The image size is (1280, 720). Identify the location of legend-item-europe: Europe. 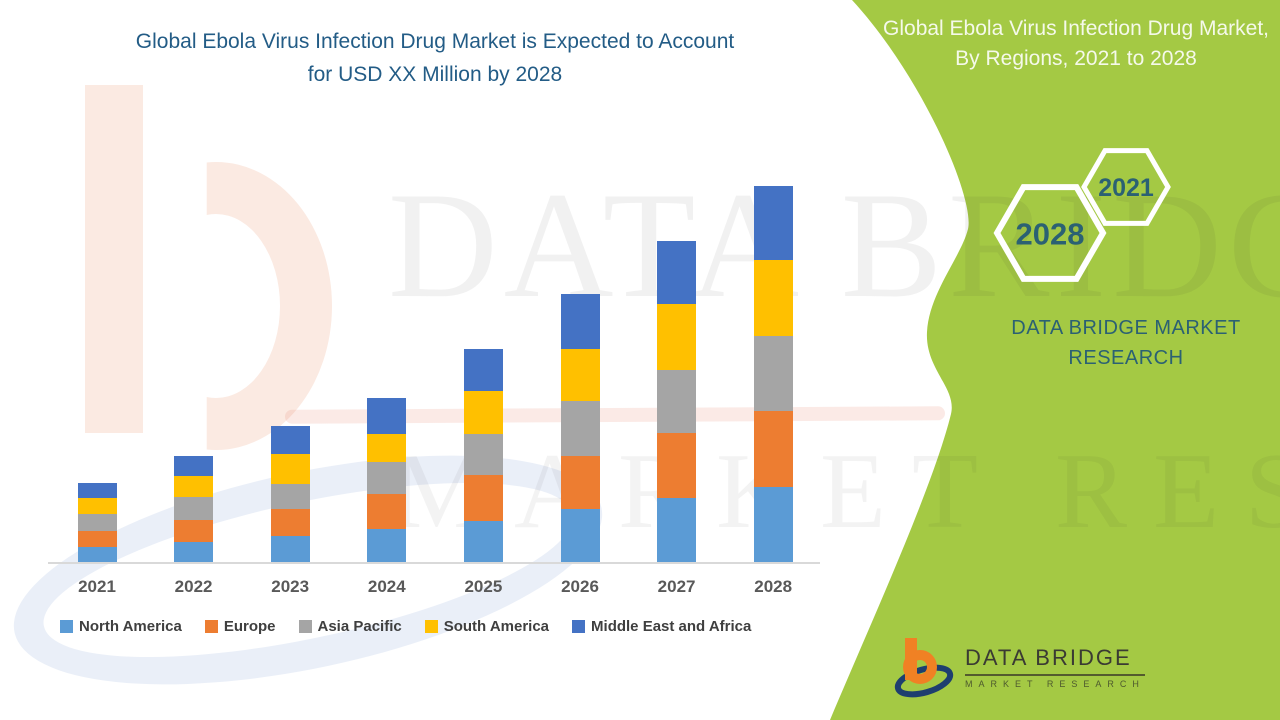
(240, 626).